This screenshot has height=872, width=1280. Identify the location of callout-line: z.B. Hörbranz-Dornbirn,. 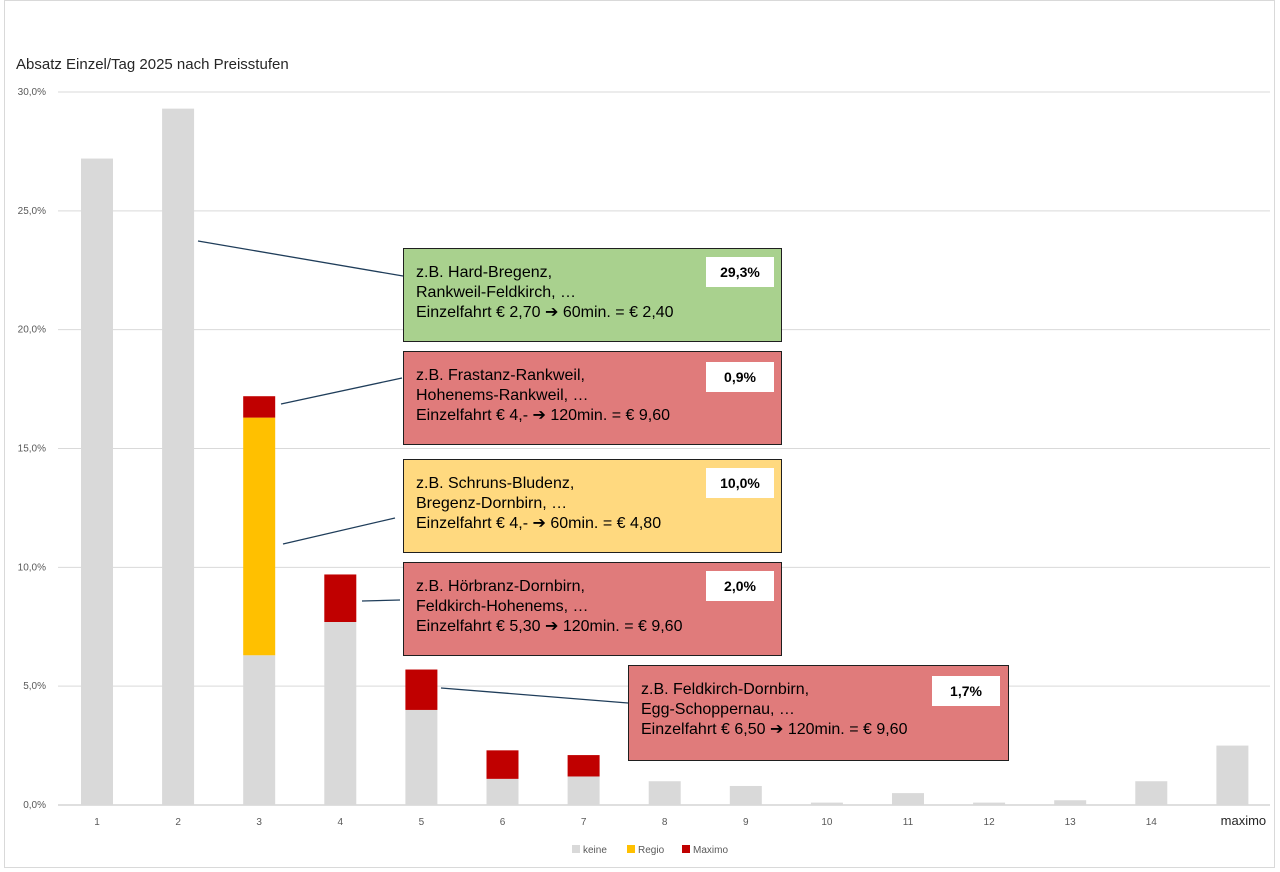
(500, 586).